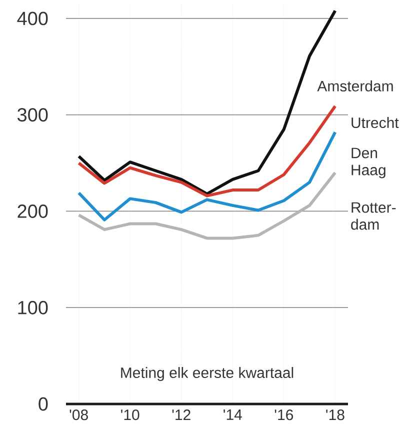 Image resolution: width=418 pixels, height=441 pixels. I want to click on x-tick-label: '18, so click(335, 415).